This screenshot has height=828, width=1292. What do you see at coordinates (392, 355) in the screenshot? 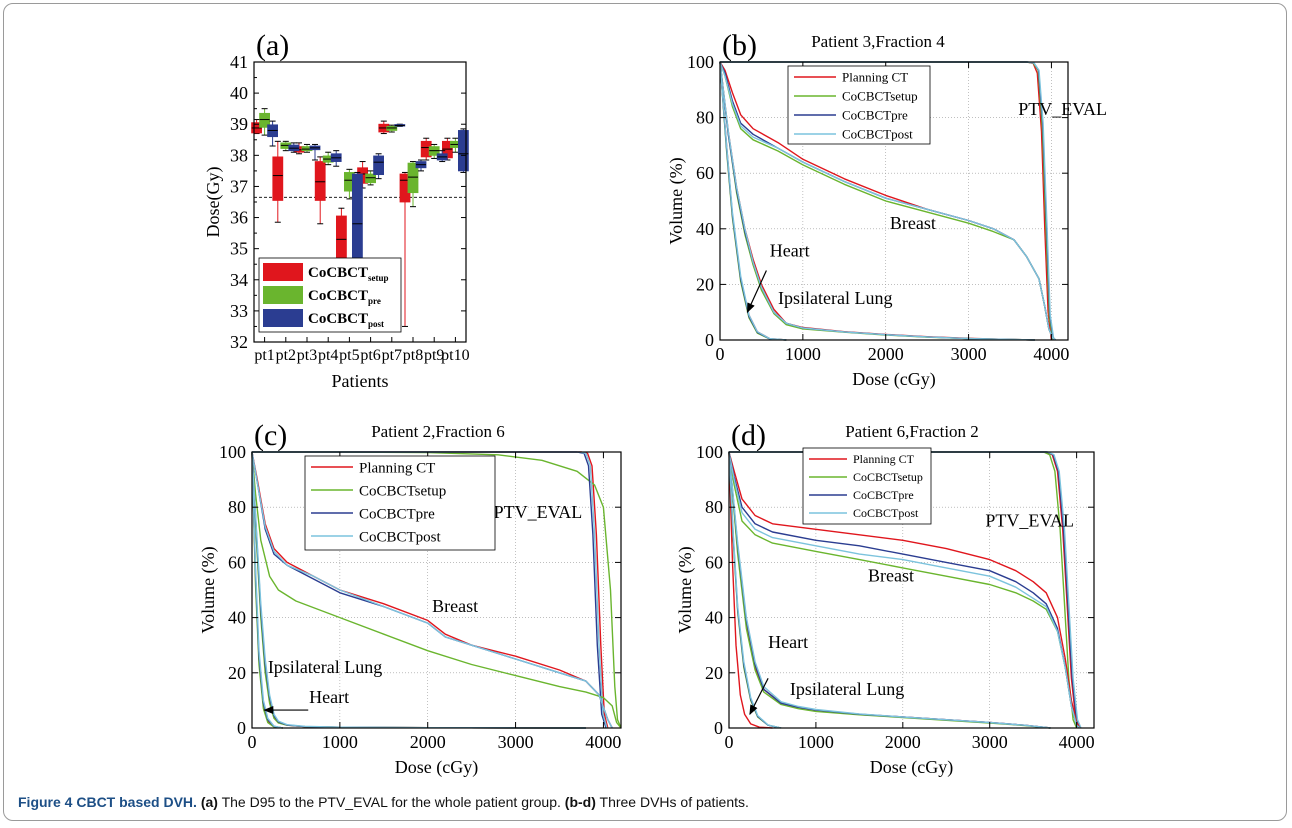
I see `x-category-label: pt7` at bounding box center [392, 355].